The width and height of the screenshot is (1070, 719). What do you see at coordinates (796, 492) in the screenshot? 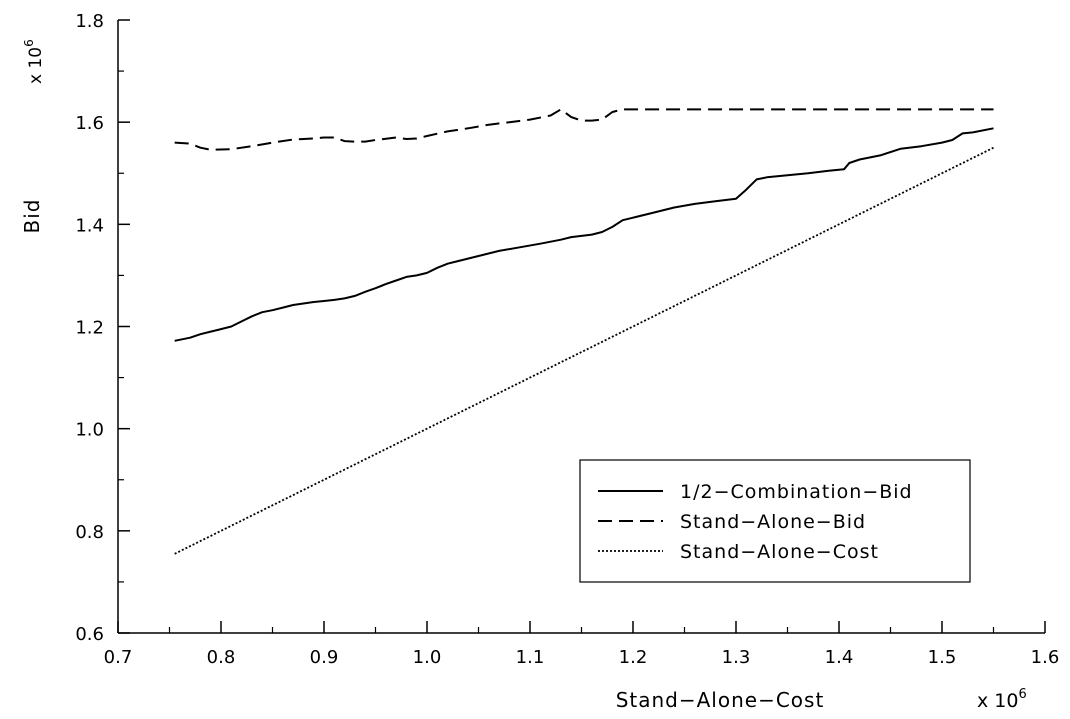
I see `legend-label: 1/2−Combination−Bid` at bounding box center [796, 492].